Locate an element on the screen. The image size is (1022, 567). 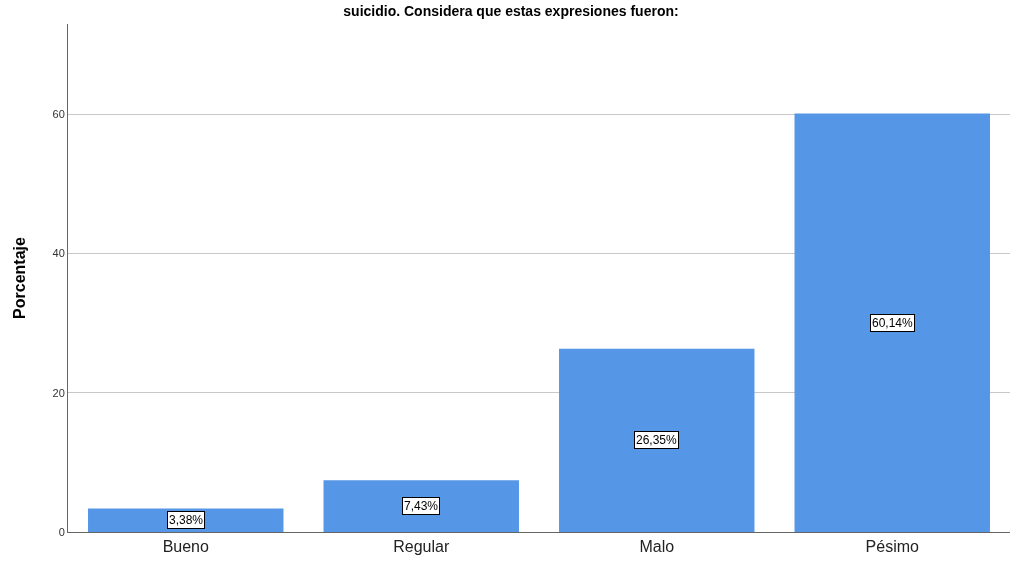
x-tick-label: Bueno is located at coordinates (185, 547).